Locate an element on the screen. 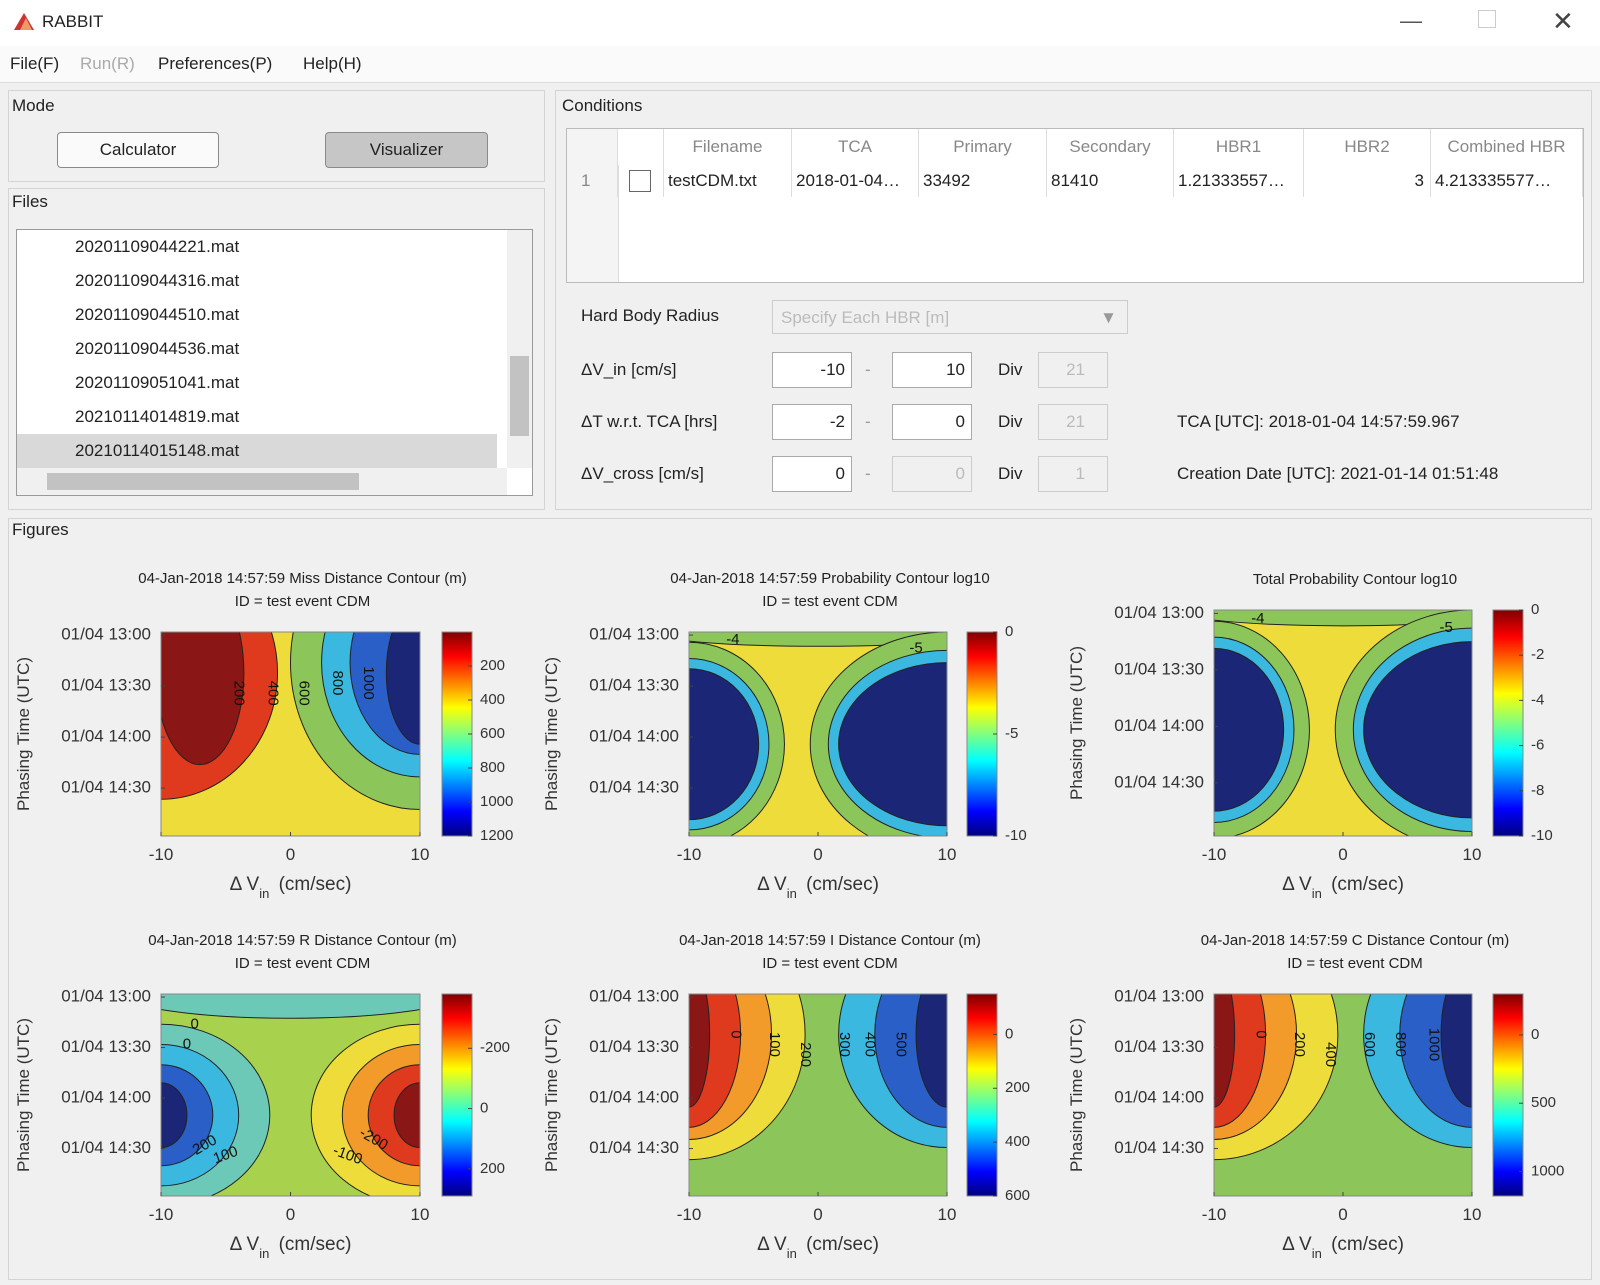  maximize-button is located at coordinates (1487, 19).